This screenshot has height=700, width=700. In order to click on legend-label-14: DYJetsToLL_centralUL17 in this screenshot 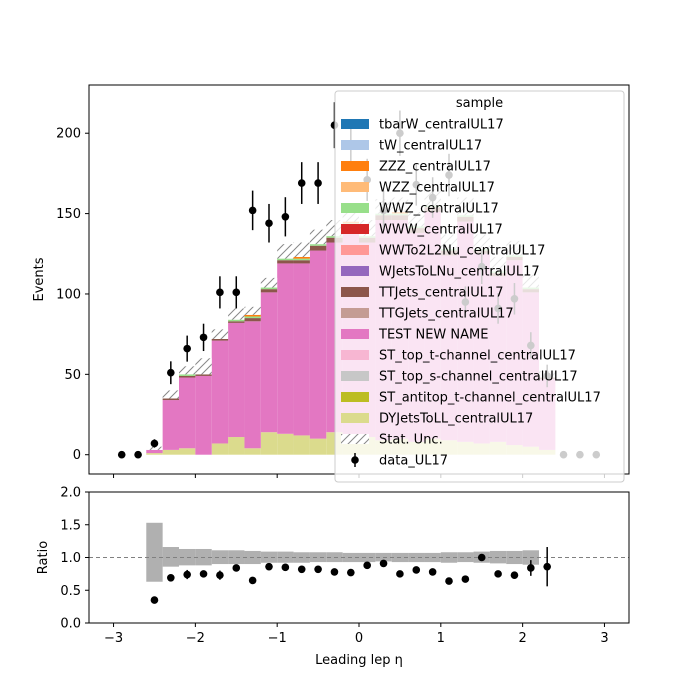, I will do `click(456, 419)`.